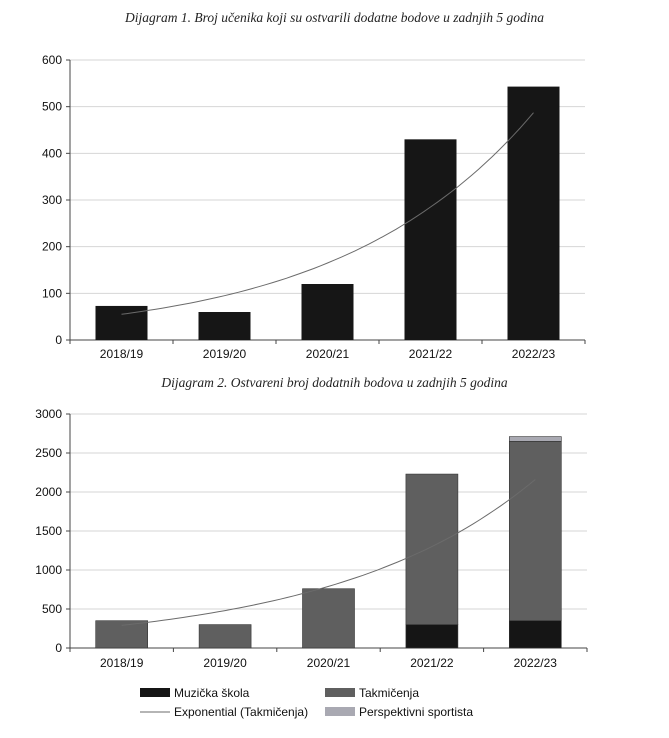  Describe the element at coordinates (328, 552) in the screenshot. I see `trendline` at that location.